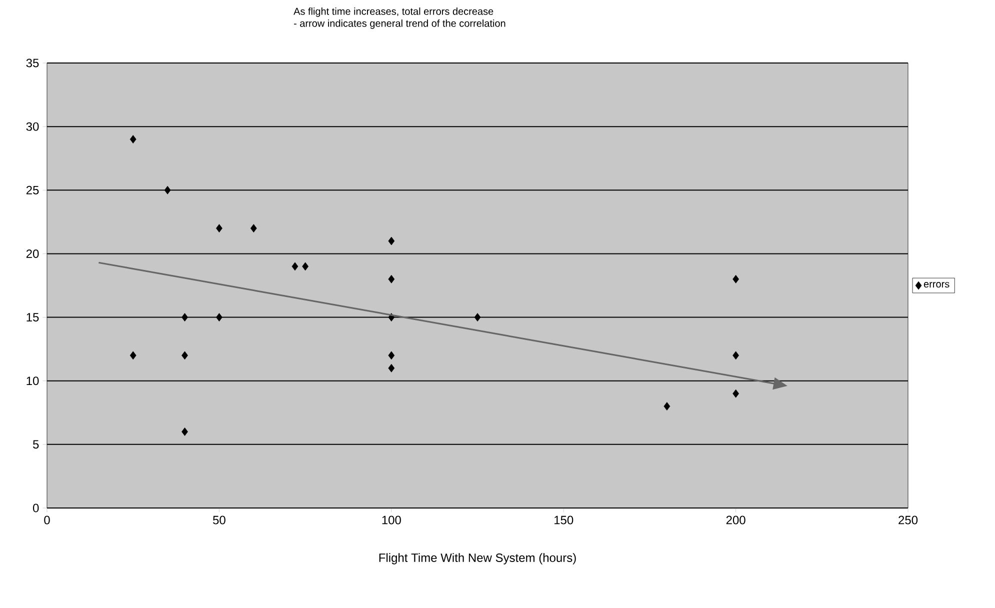  I want to click on x-tick-label: 0, so click(47, 520).